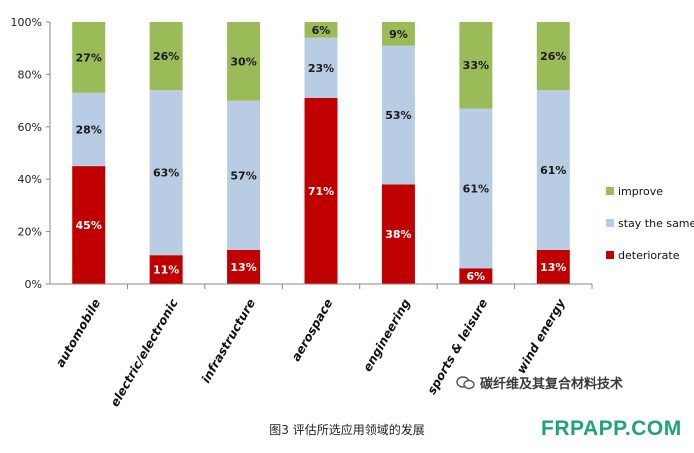 The width and height of the screenshot is (694, 453). I want to click on legend-label: improve, so click(640, 191).